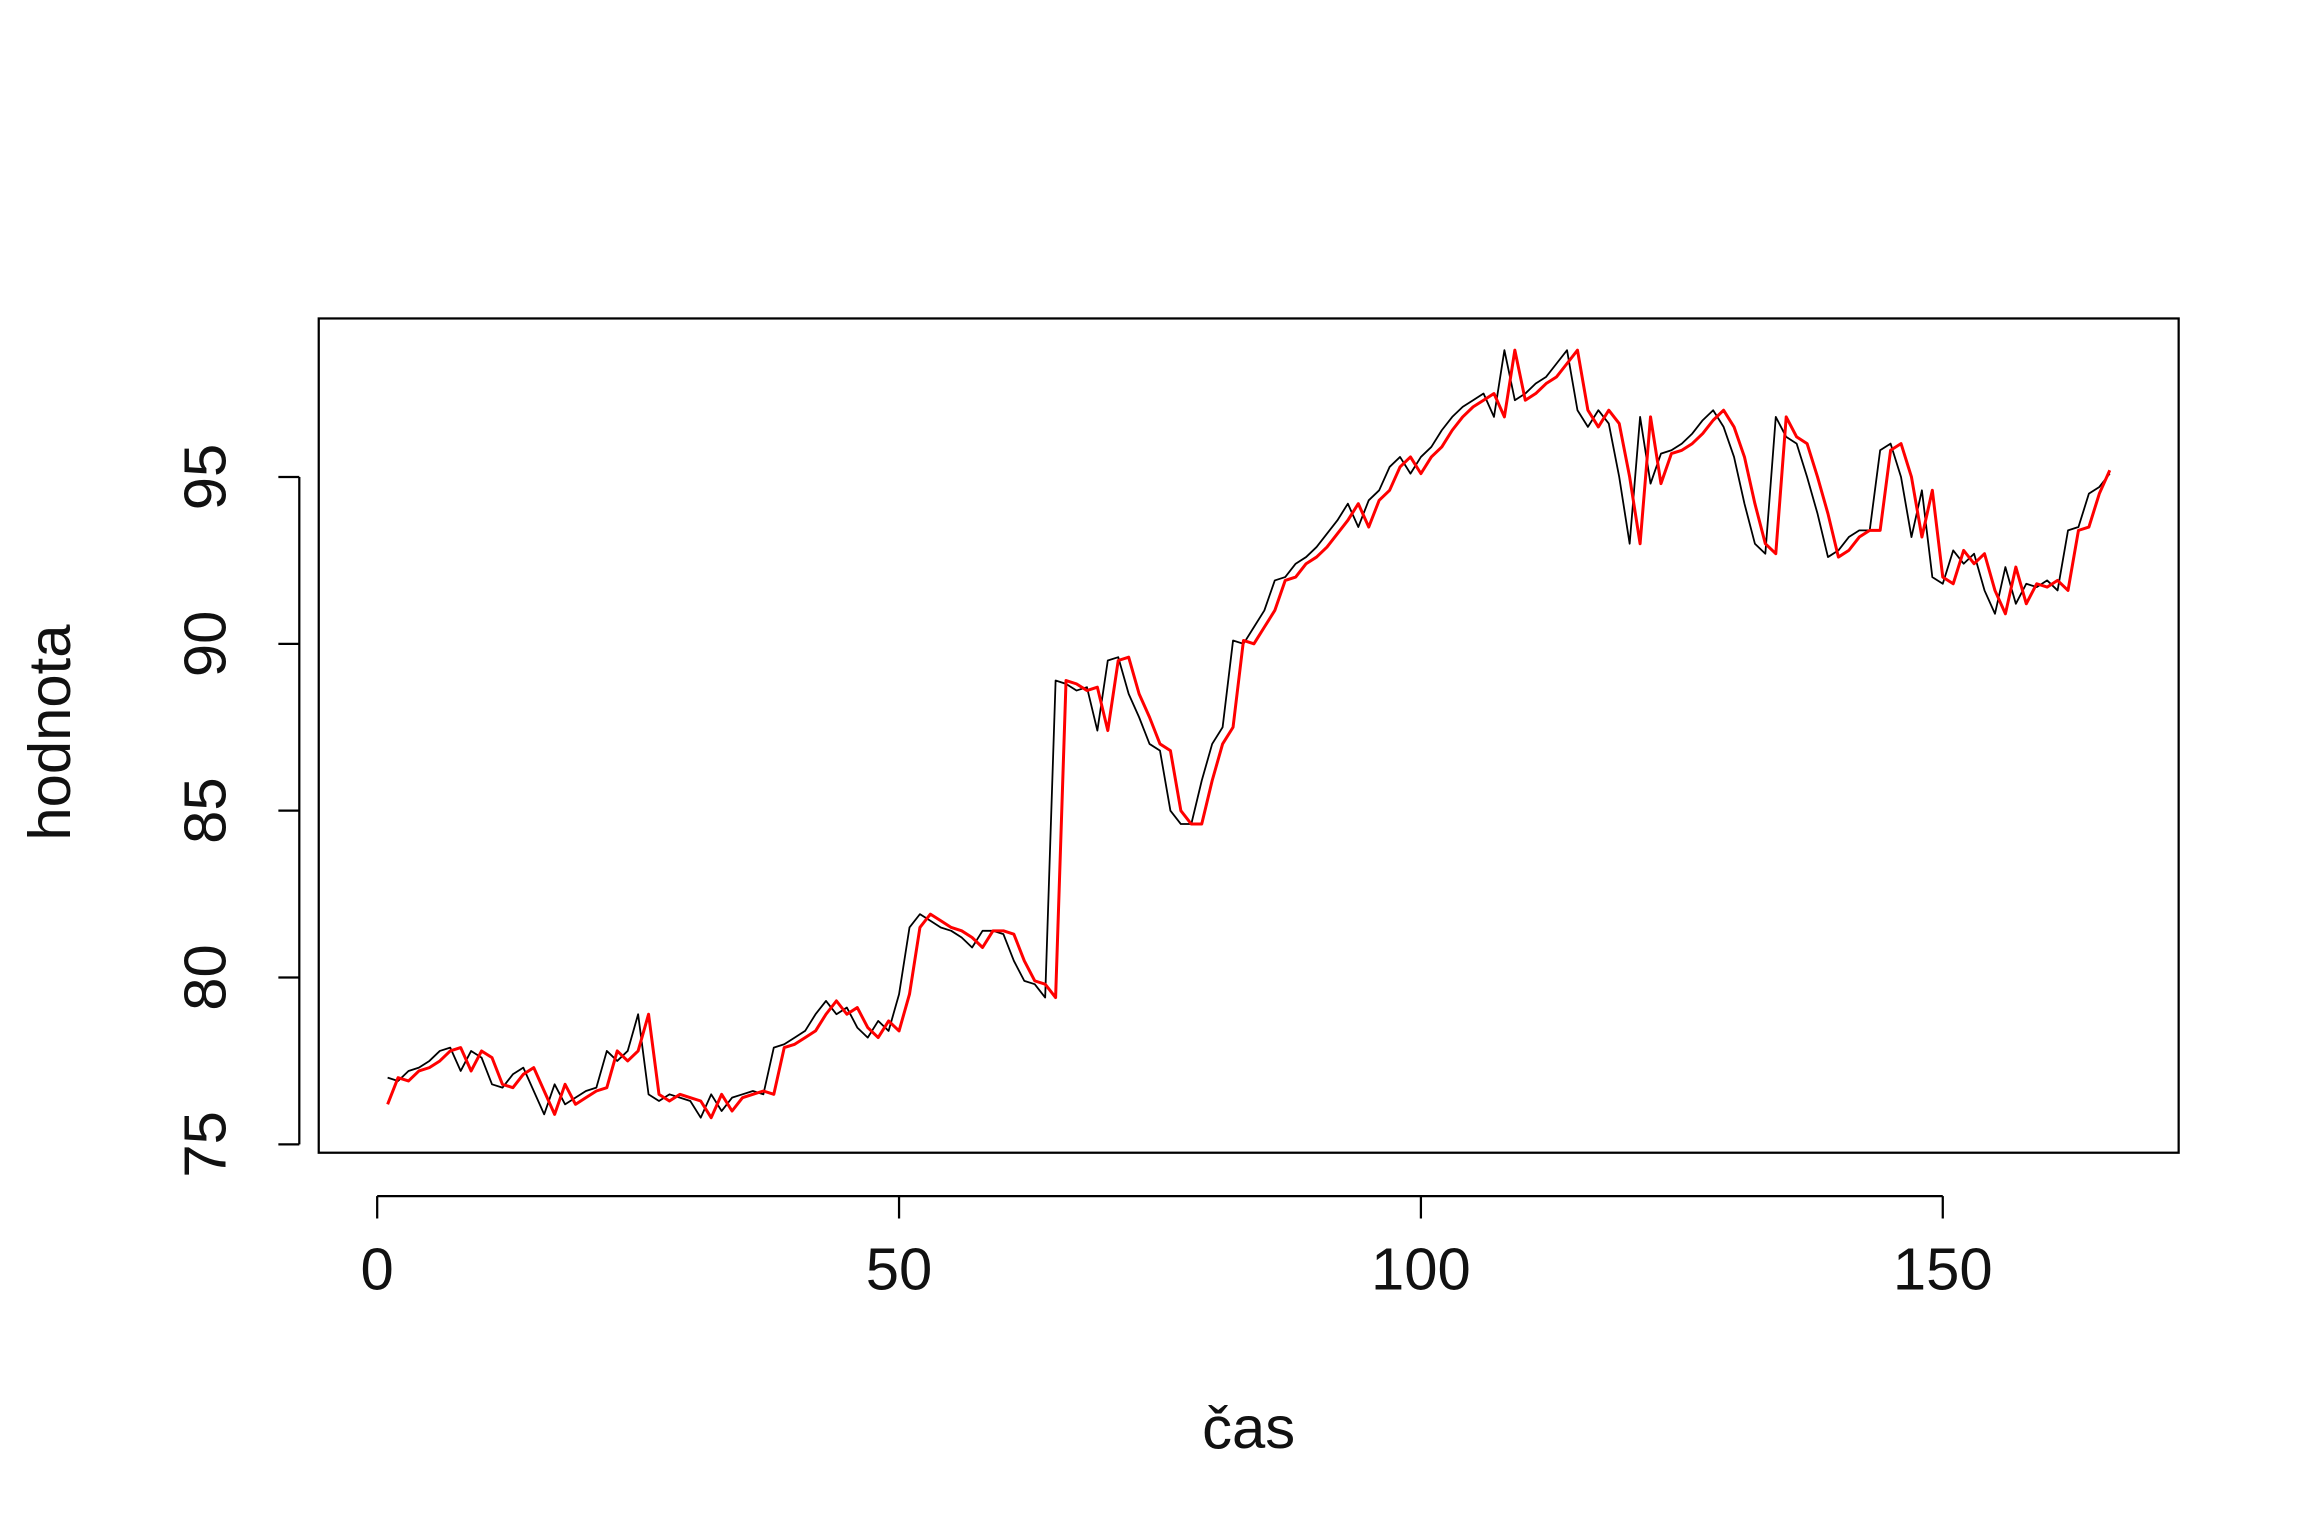  What do you see at coordinates (1421, 1269) in the screenshot?
I see `x-tick-label: 100` at bounding box center [1421, 1269].